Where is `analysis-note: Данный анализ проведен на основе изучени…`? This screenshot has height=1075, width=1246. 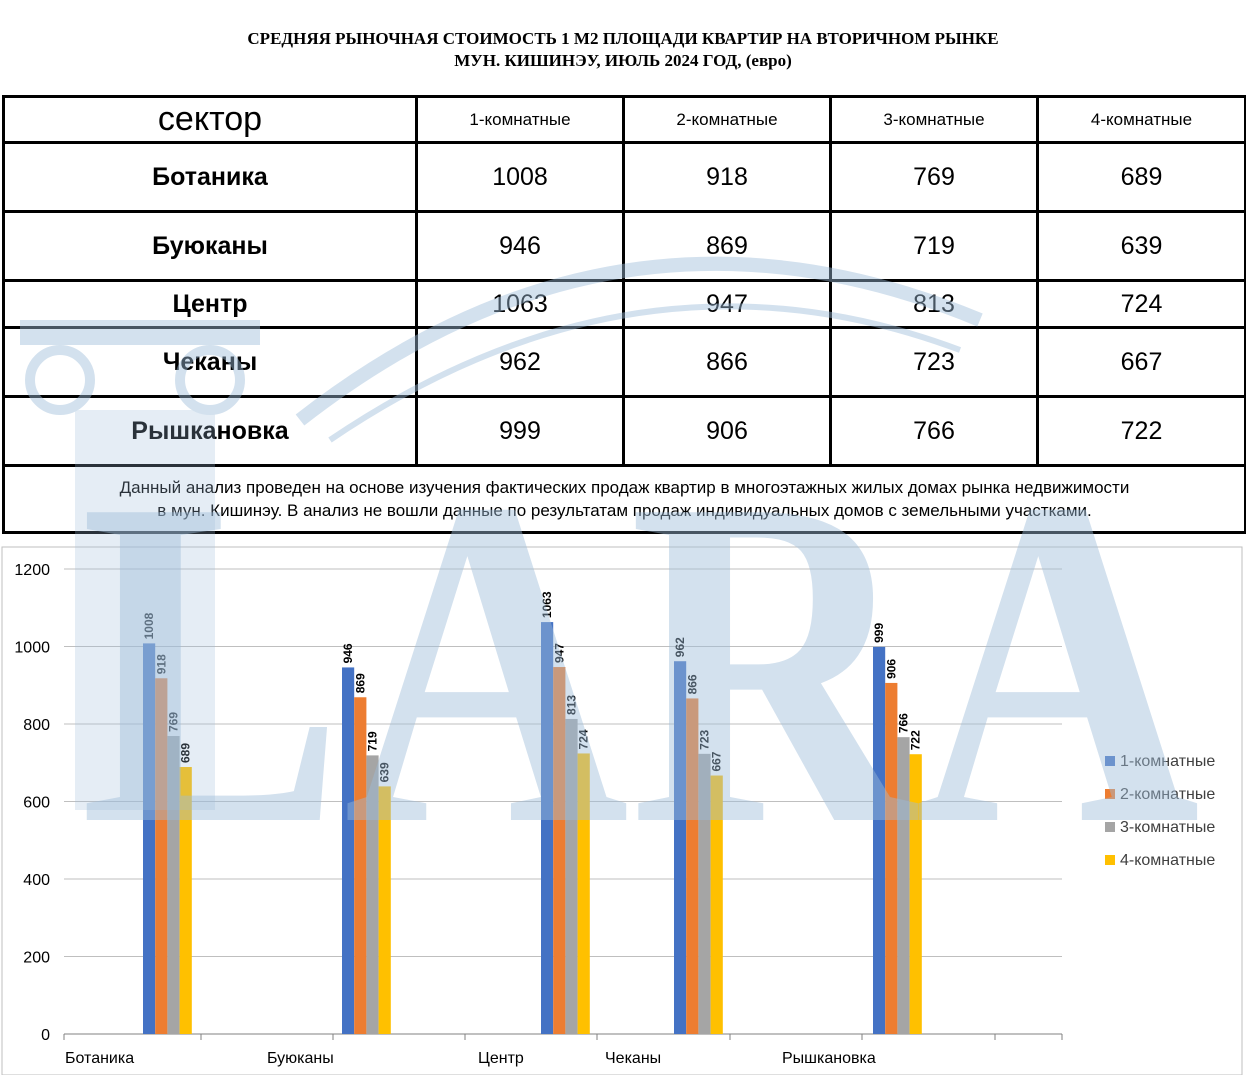
analysis-note: Данный анализ проведен на основе изучени… is located at coordinates (624, 499).